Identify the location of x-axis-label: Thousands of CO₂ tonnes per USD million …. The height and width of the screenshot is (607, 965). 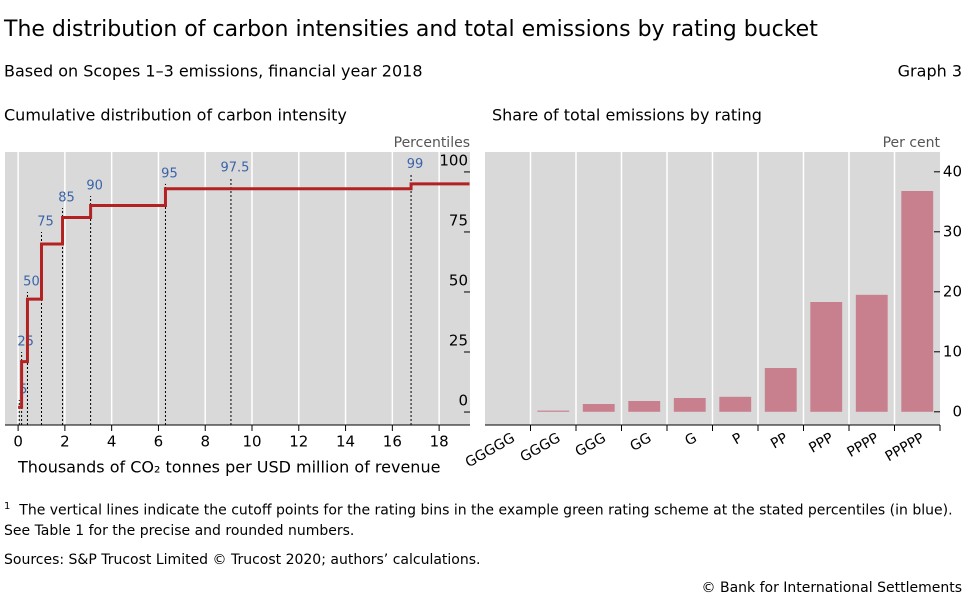
(228, 467).